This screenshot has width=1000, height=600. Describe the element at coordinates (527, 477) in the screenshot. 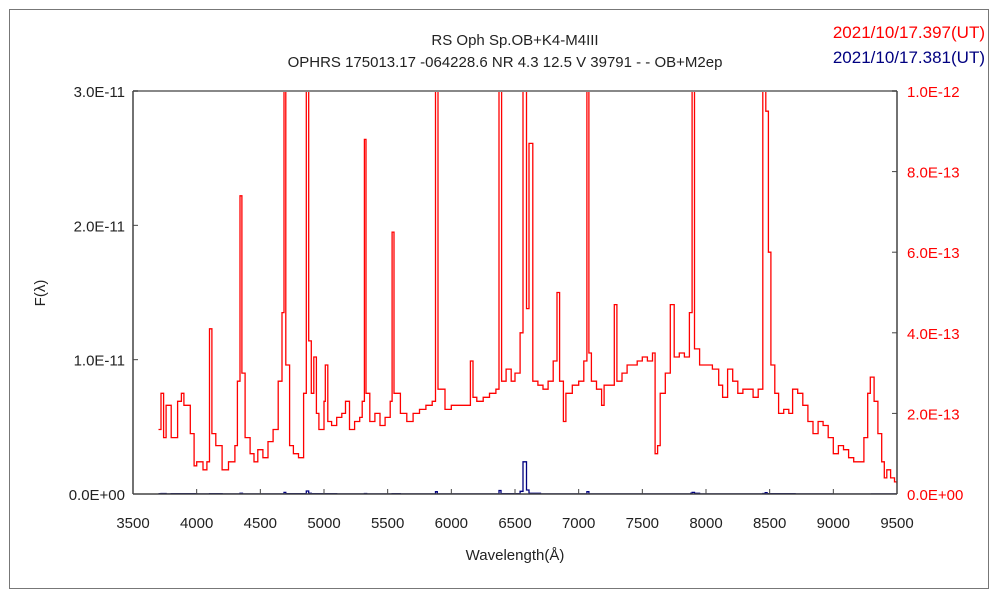

I see `series-line-blue` at that location.